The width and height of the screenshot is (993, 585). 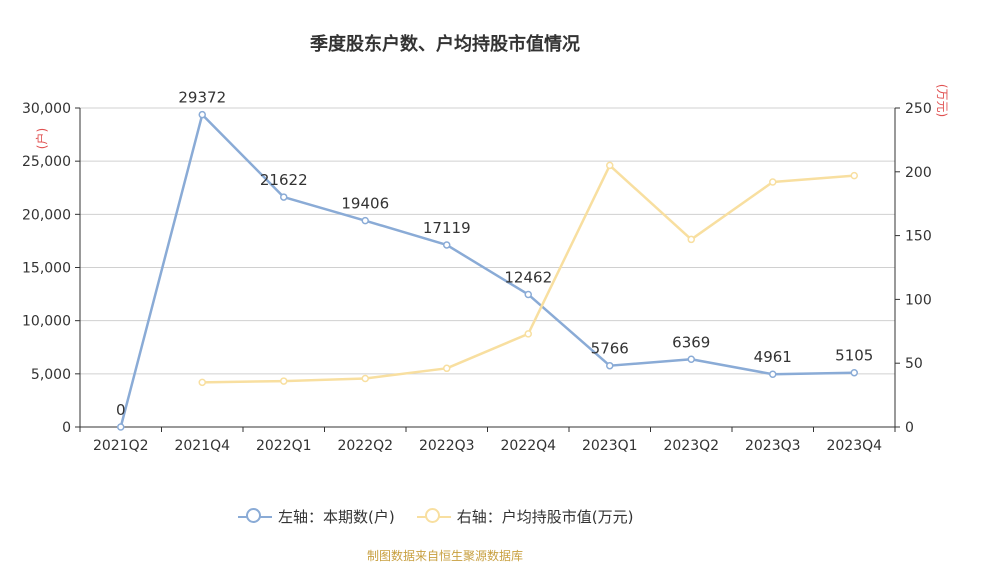 I want to click on legend-item-right-series: 右轴：户均持股市值(万元), so click(x=525, y=516).